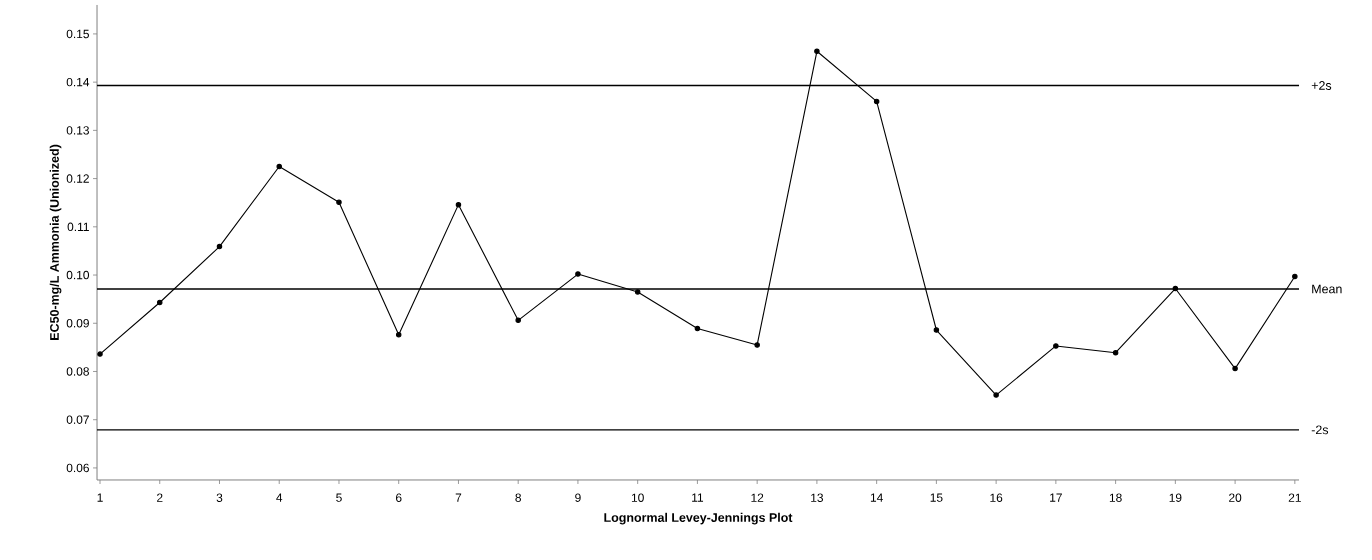 This screenshot has width=1372, height=560. What do you see at coordinates (996, 497) in the screenshot?
I see `x-tick-label: 16` at bounding box center [996, 497].